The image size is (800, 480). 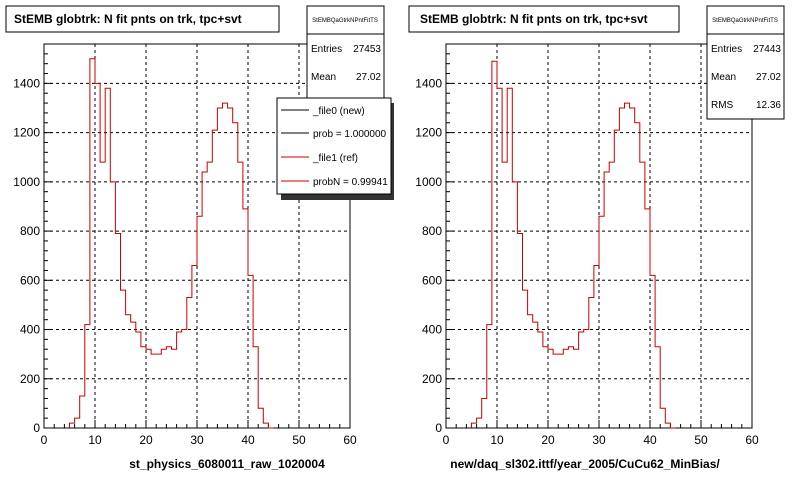 I want to click on left-x-tick-label: 0, so click(x=44, y=440).